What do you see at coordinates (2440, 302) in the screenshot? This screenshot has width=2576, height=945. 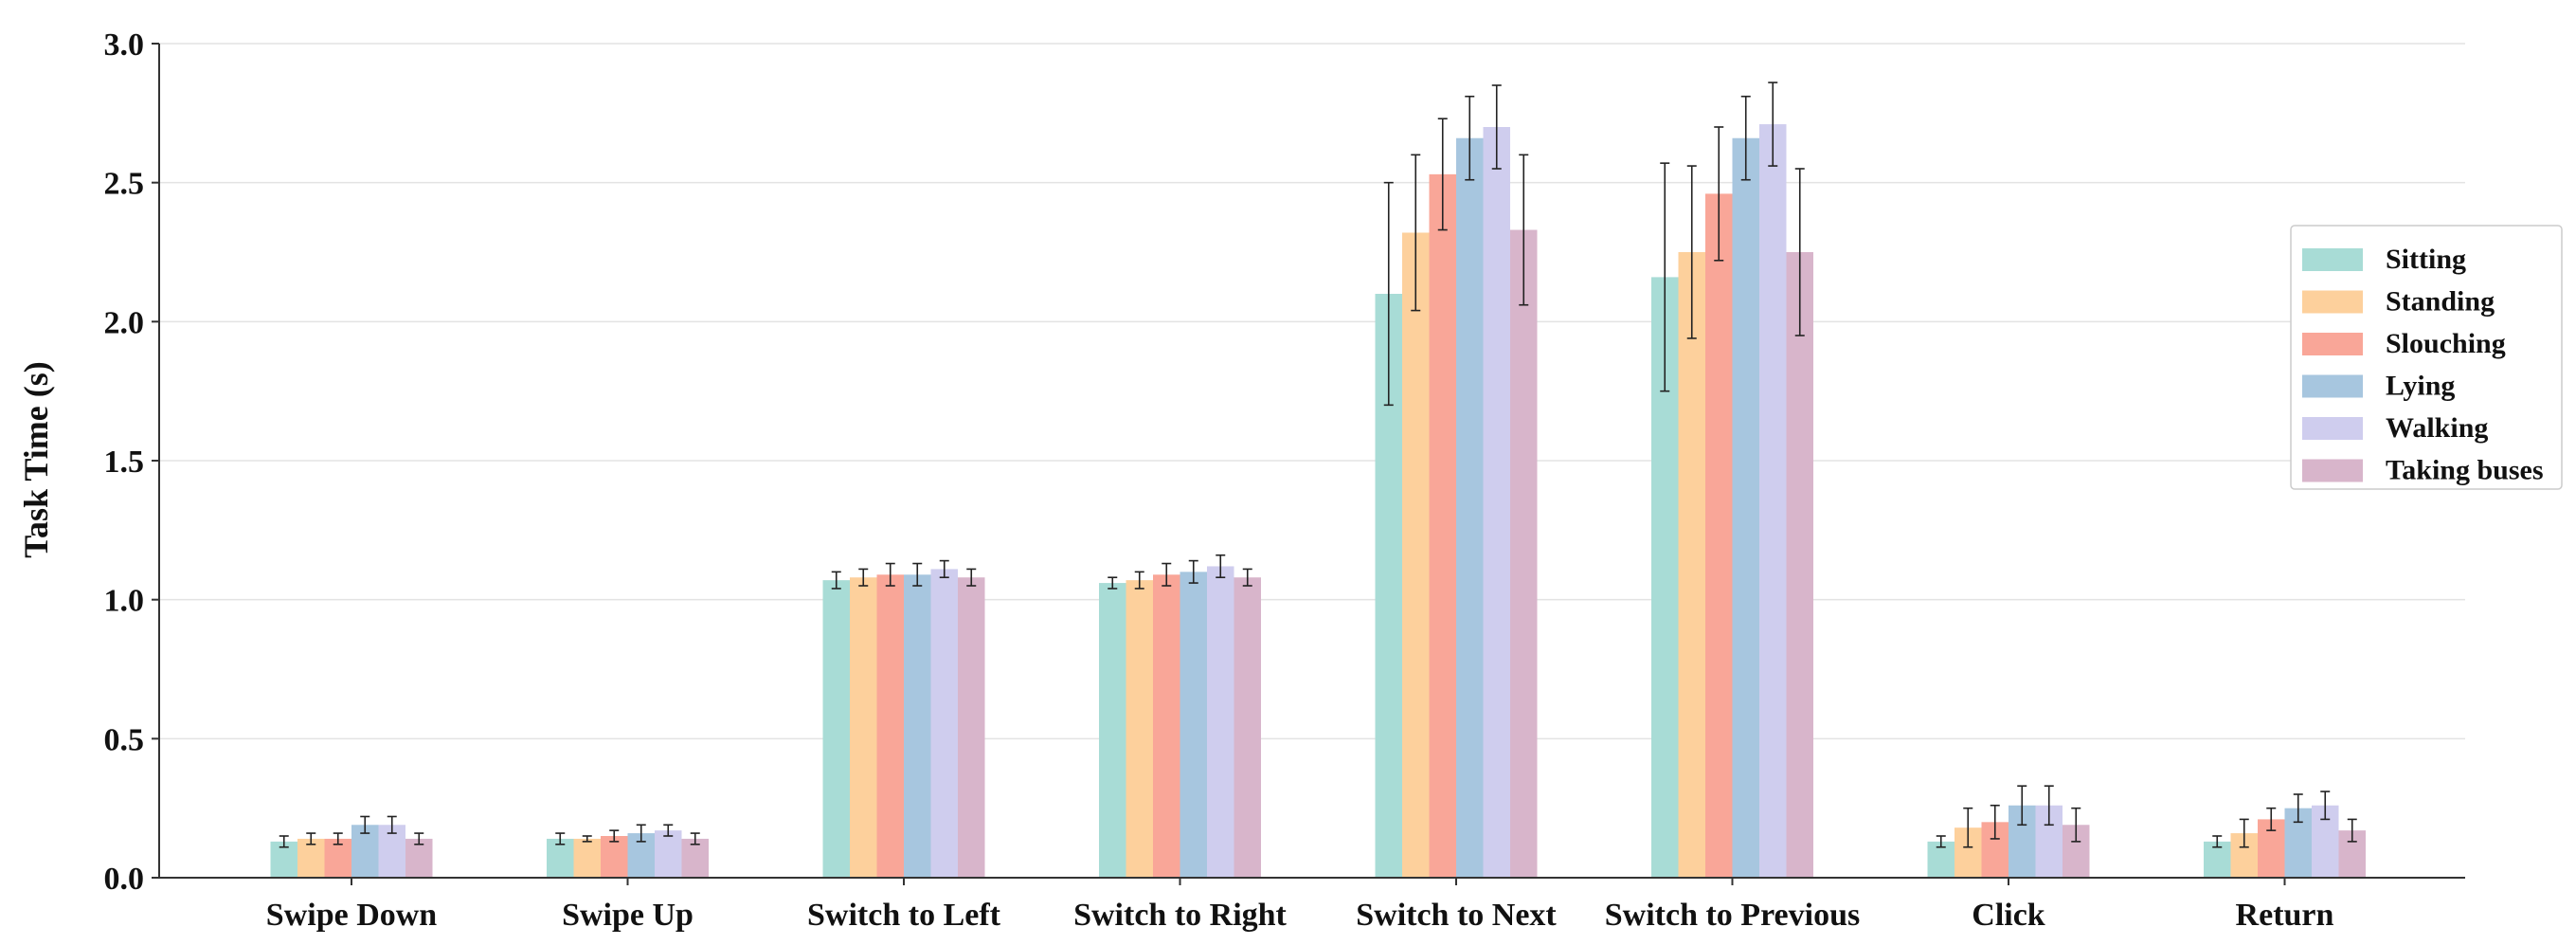 I see `legend-label: Standing` at bounding box center [2440, 302].